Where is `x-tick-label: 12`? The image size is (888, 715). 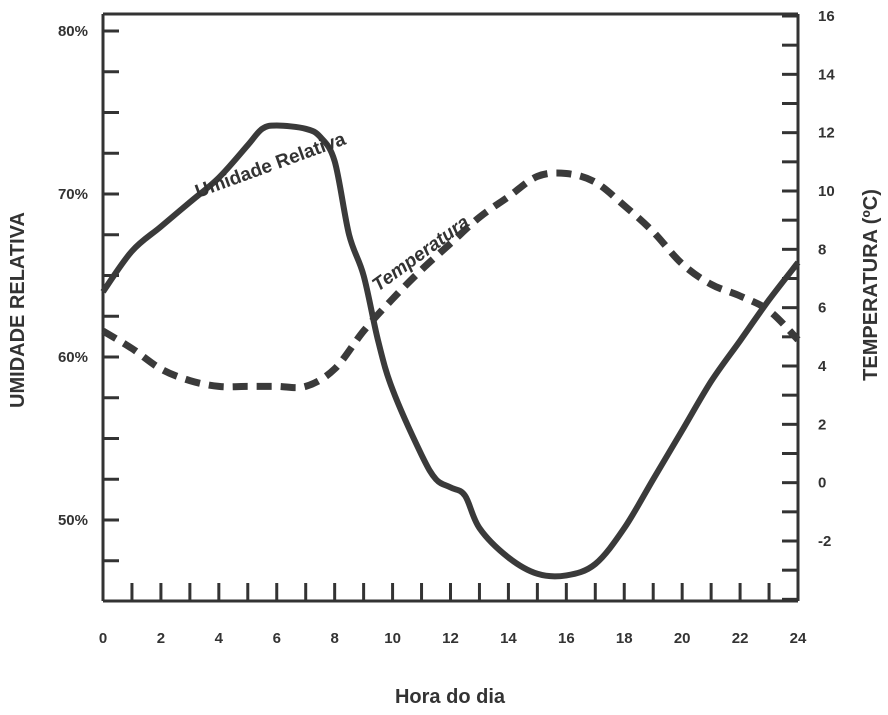
x-tick-label: 12 is located at coordinates (450, 638).